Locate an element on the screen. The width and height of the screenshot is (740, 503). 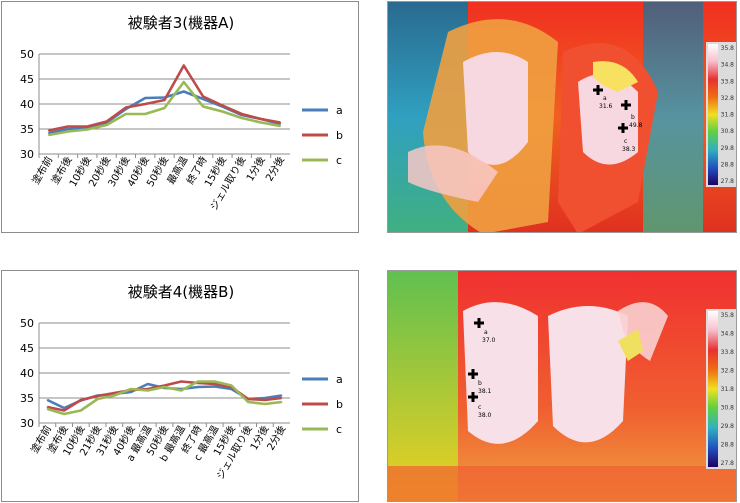
thermal-marker-a-value: 37.0 is located at coordinates (489, 340).